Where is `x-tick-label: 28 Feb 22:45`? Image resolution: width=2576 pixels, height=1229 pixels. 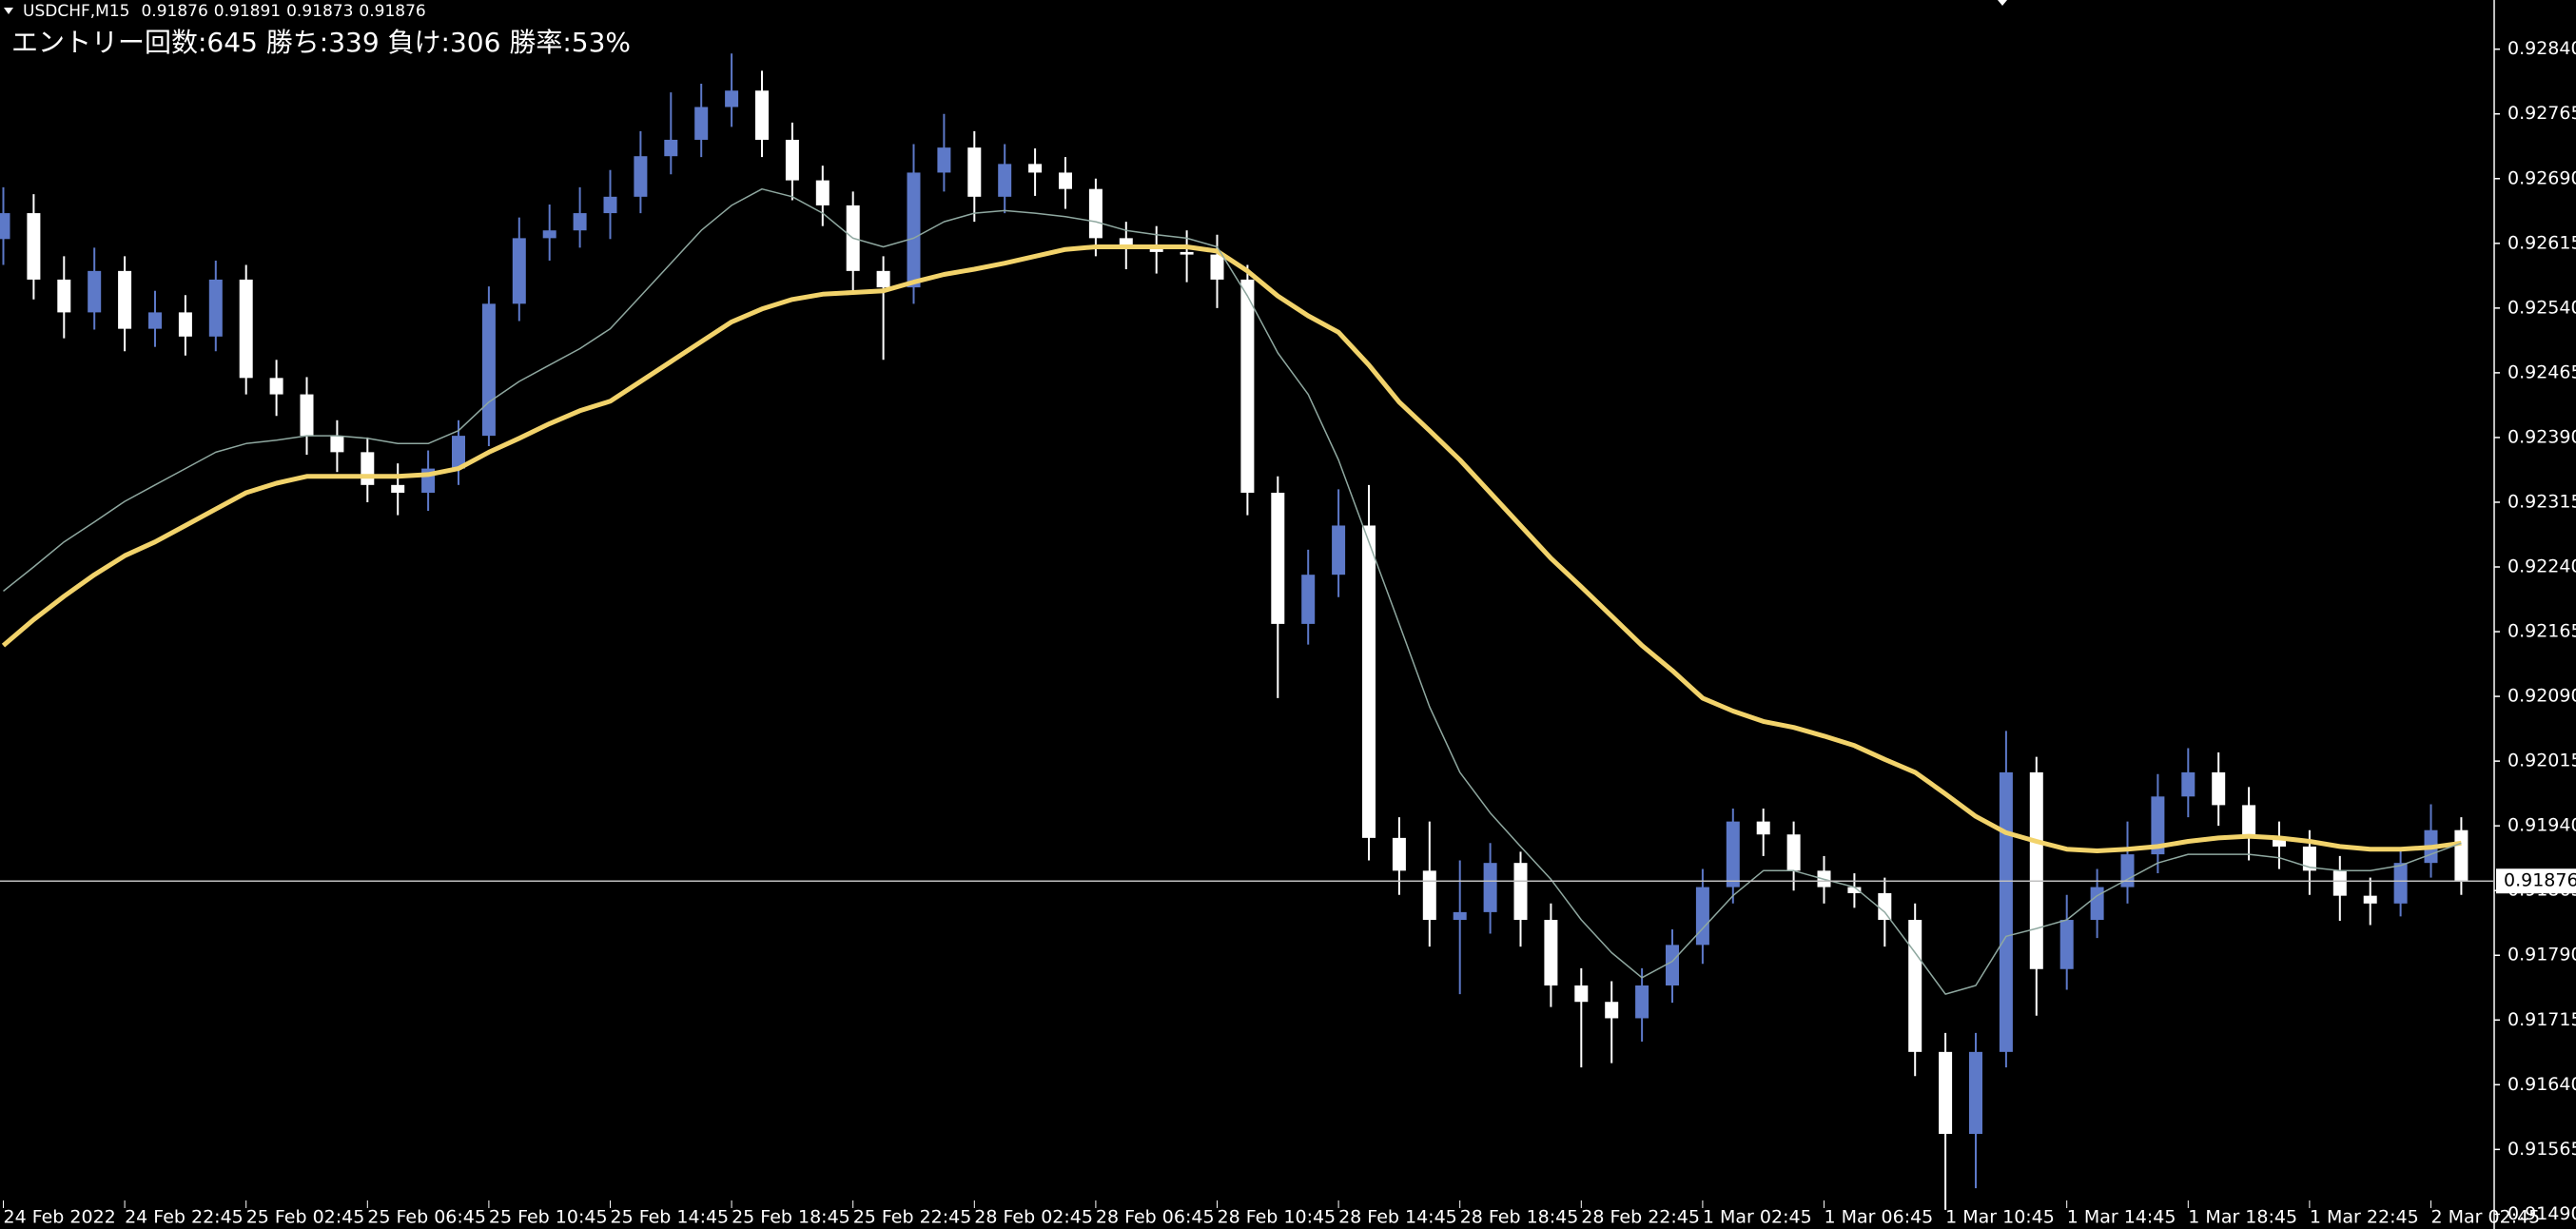
x-tick-label: 28 Feb 22:45 is located at coordinates (1641, 1217).